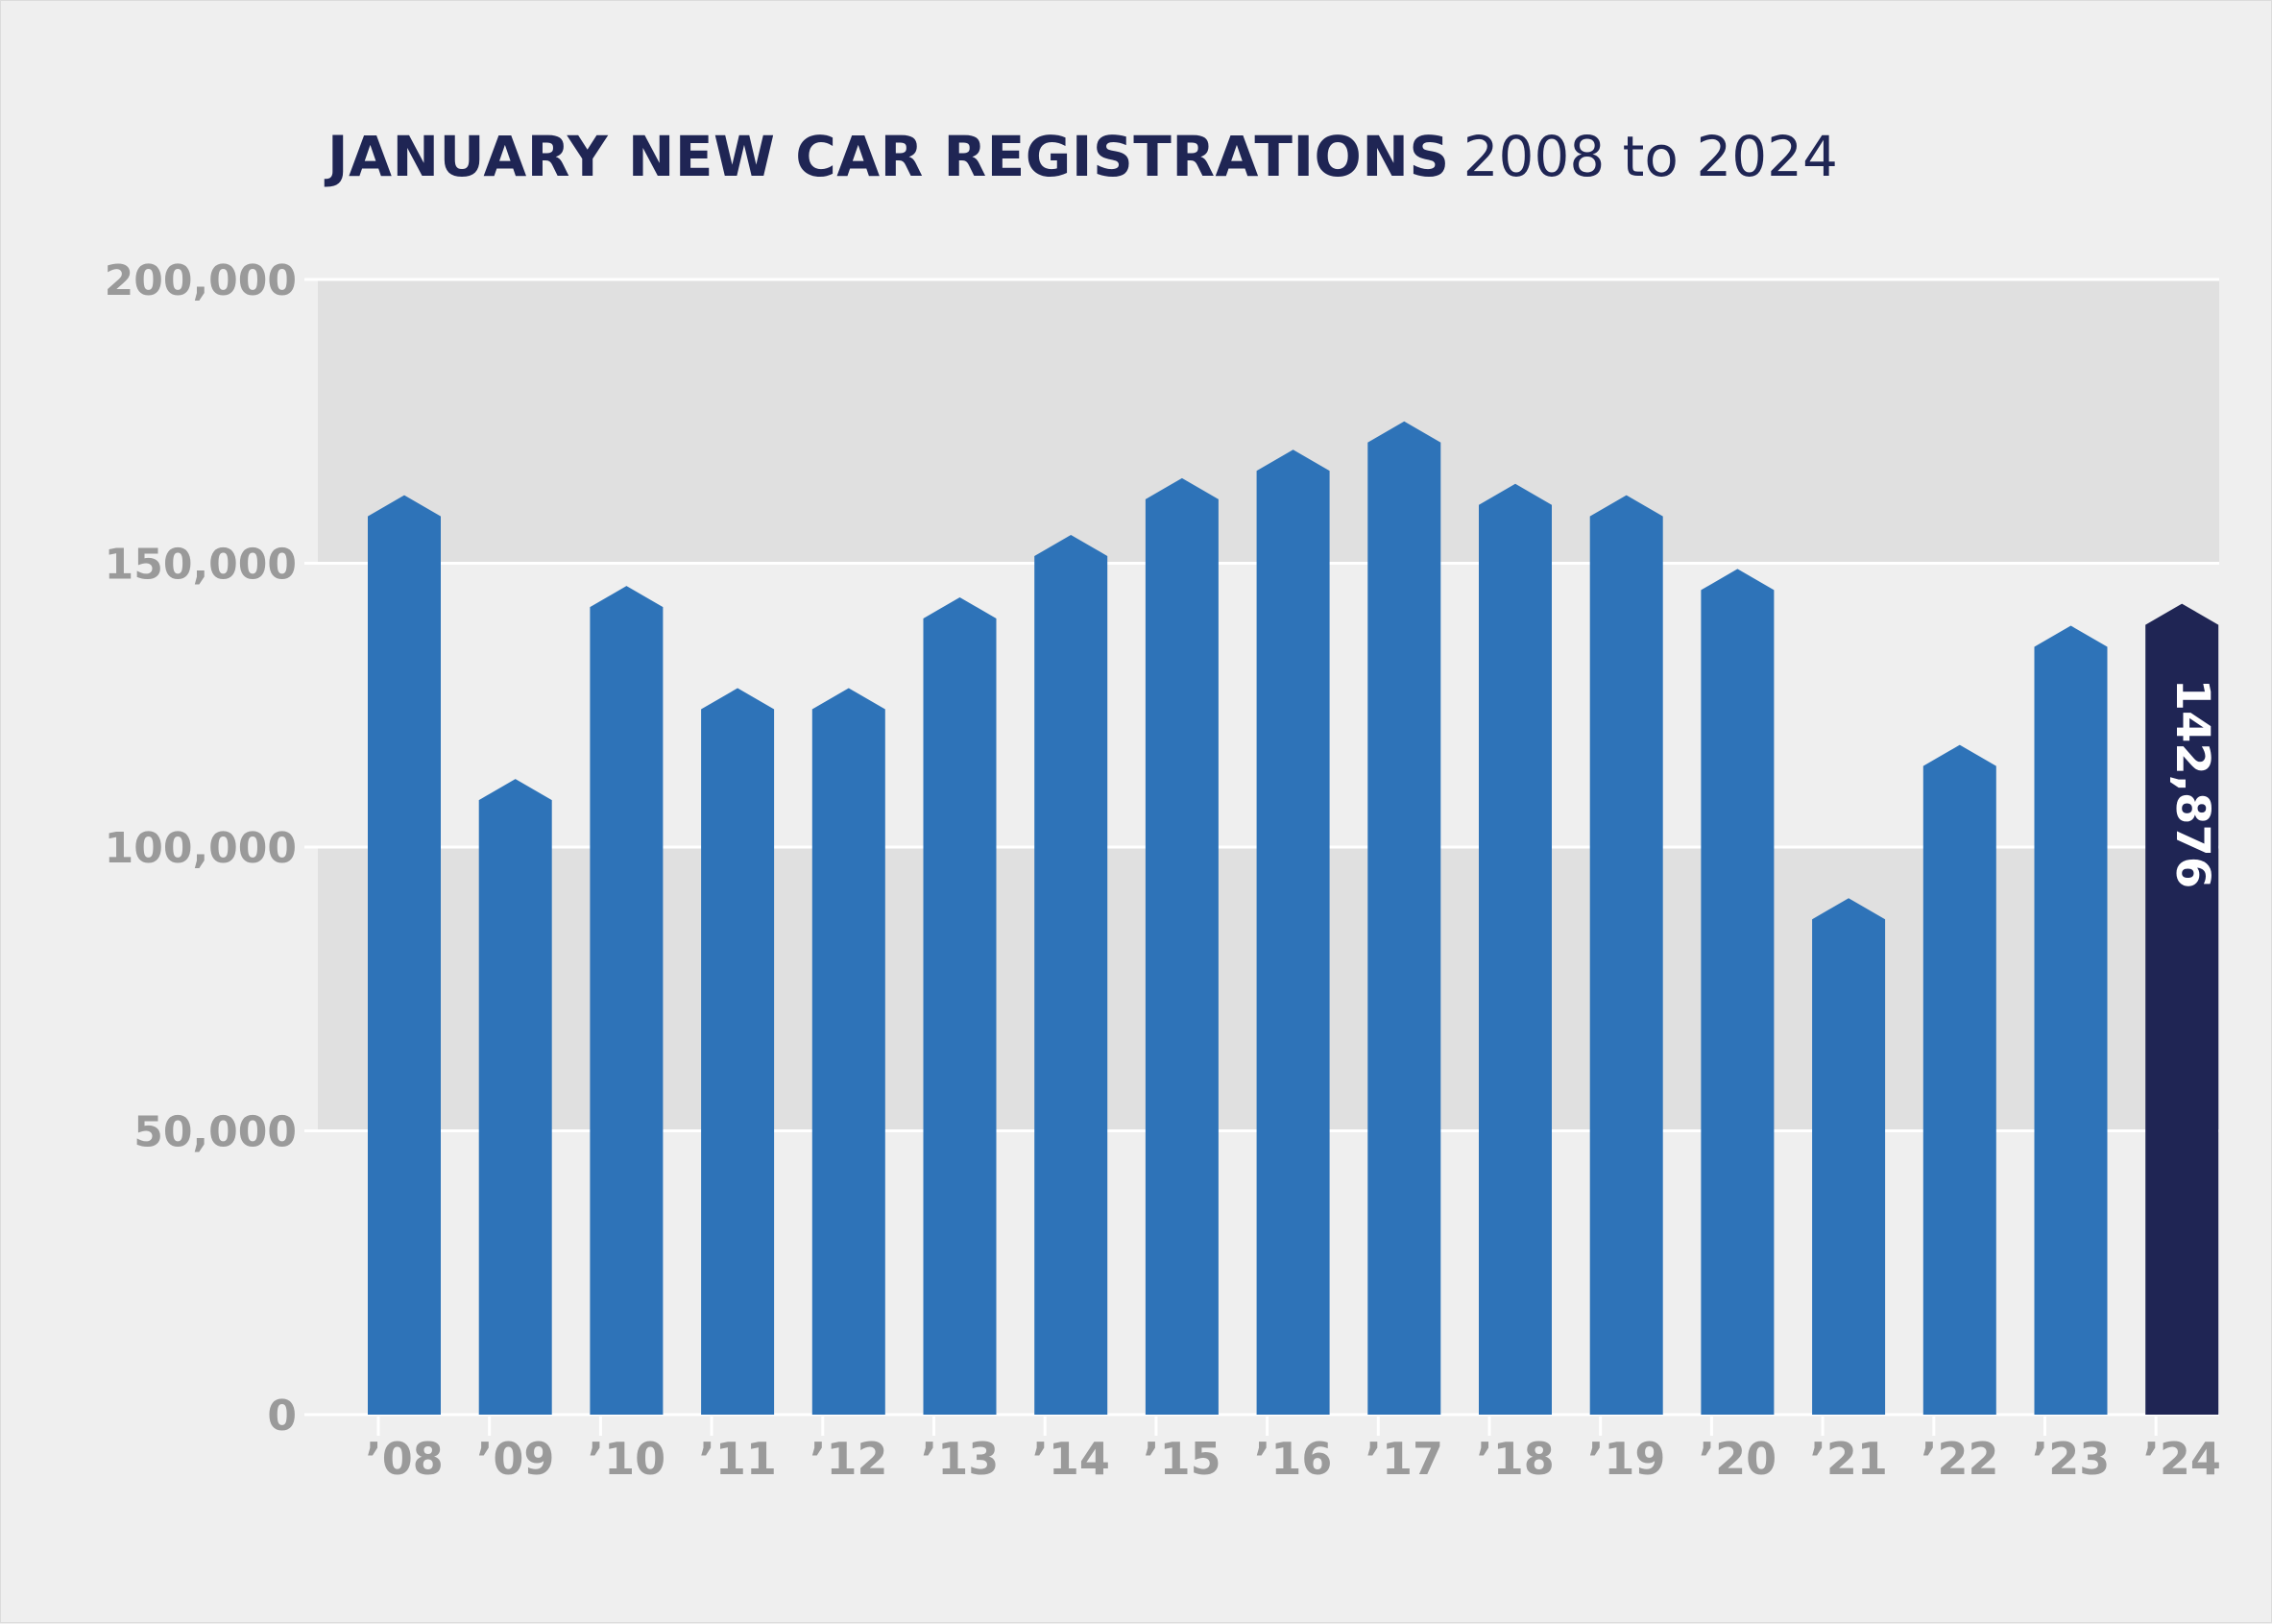 This screenshot has height=1624, width=2272. Describe the element at coordinates (2182, 1009) in the screenshot. I see `bar-highlight` at that location.